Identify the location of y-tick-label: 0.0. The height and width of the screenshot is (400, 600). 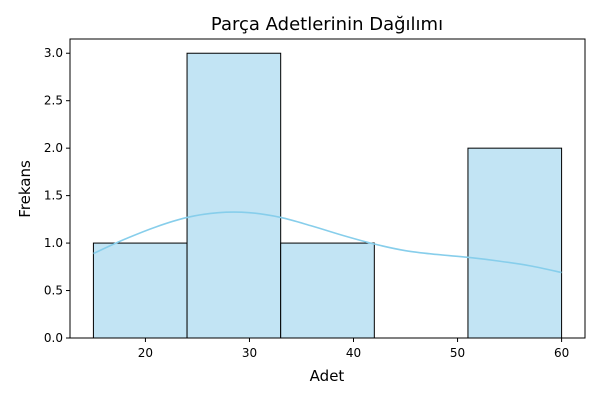
(53, 338).